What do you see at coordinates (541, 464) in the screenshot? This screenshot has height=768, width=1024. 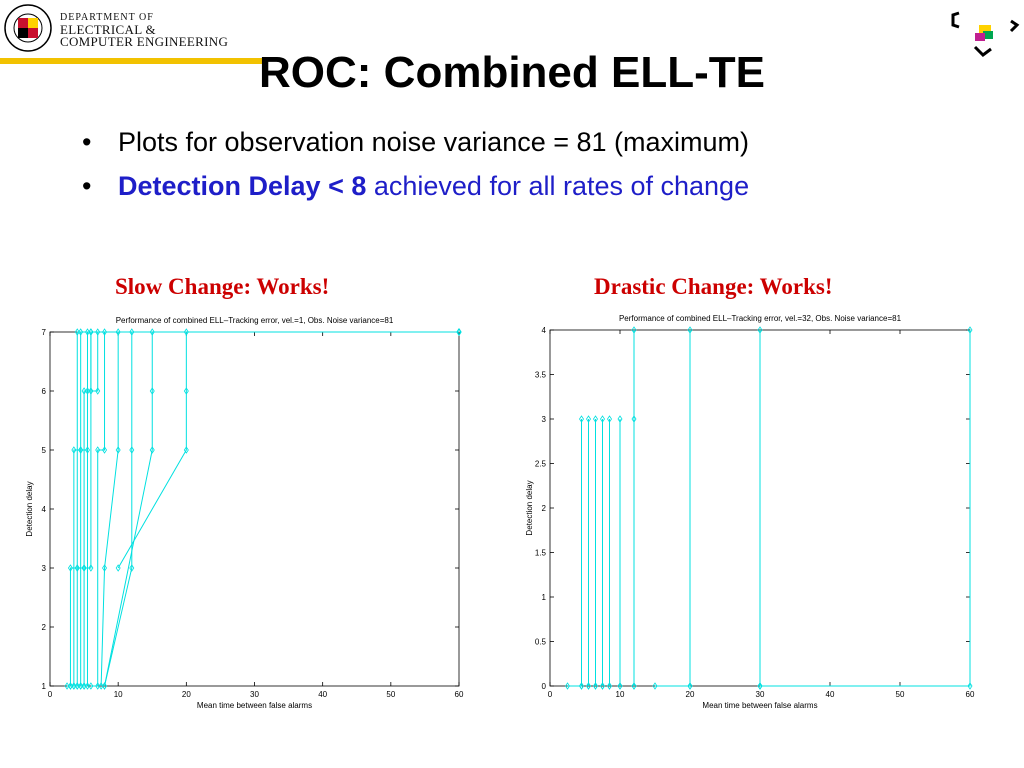 I see `y-tick-label: 2.5` at bounding box center [541, 464].